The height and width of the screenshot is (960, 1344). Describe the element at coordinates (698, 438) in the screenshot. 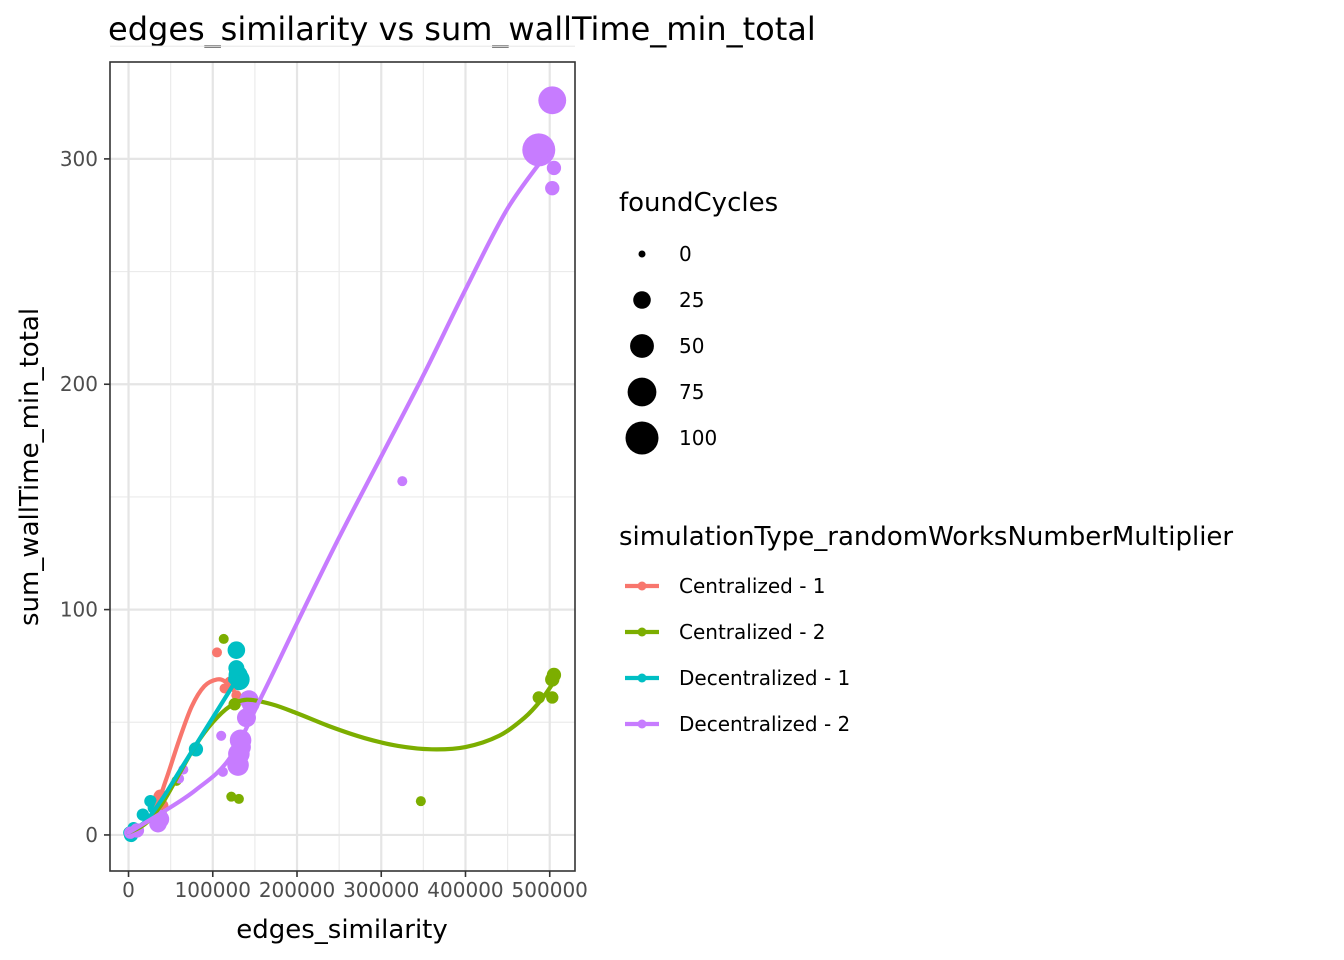

I see `size-legend-label: 100` at that location.